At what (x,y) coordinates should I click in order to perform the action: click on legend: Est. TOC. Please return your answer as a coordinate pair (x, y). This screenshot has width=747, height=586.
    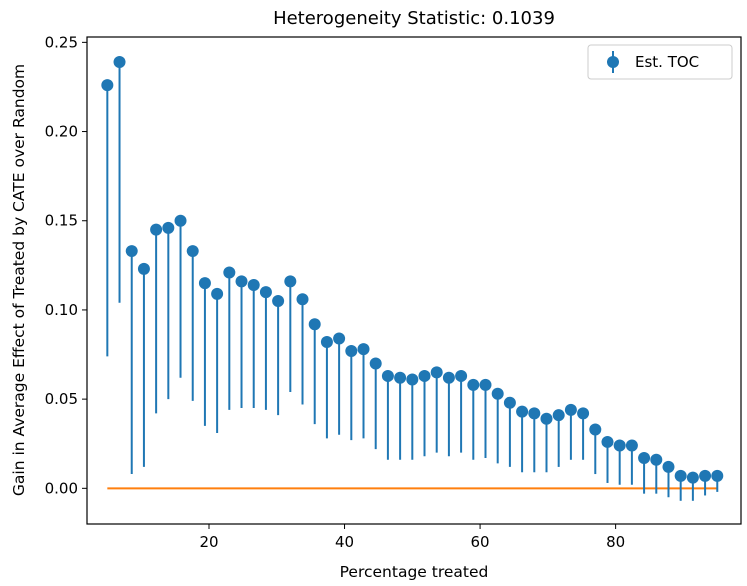
    Looking at the image, I should click on (660, 62).